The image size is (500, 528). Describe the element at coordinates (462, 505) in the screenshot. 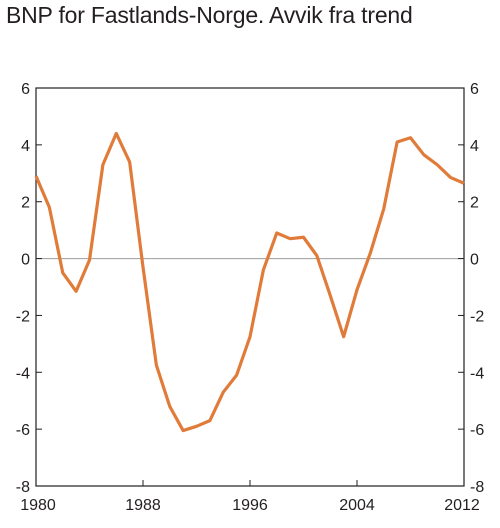

I see `x-tick-label: 2012` at that location.